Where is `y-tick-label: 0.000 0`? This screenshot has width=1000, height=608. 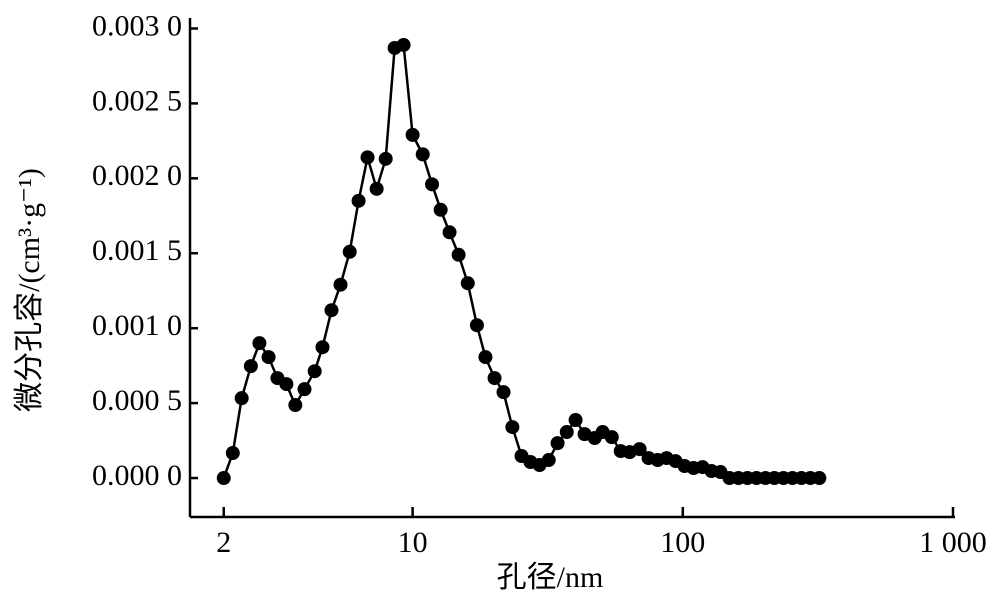
y-tick-label: 0.000 0 is located at coordinates (137, 475).